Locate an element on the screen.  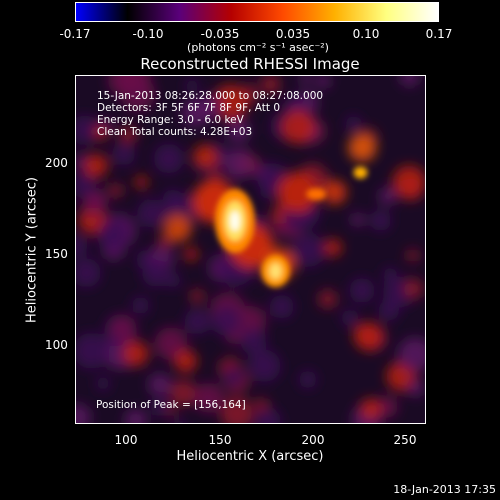
info-time-range: 15-Jan-2013 08:26:28.000 to 08:27:08.000 is located at coordinates (210, 96).